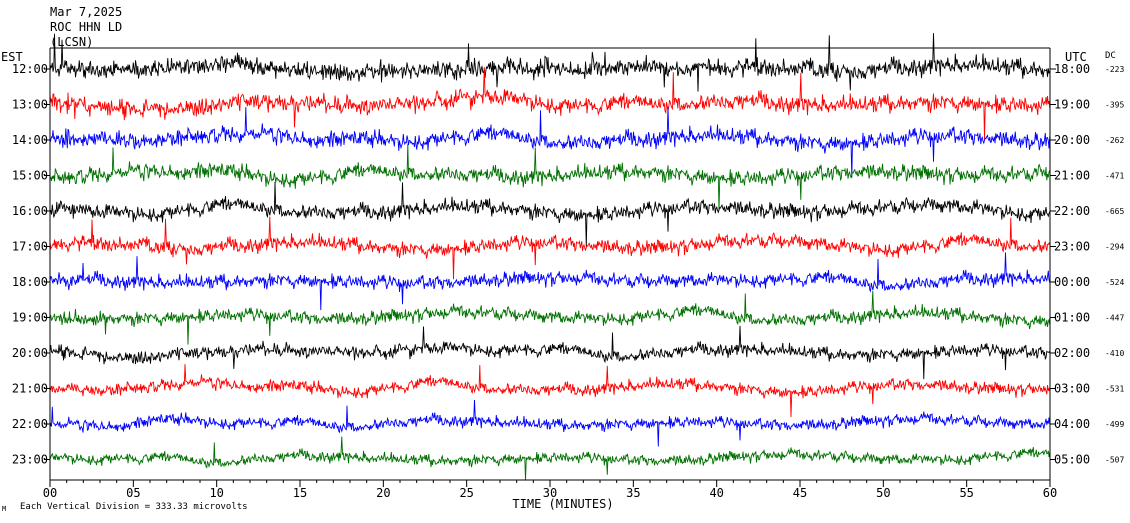  What do you see at coordinates (300, 493) in the screenshot?
I see `x-tick-label: 15` at bounding box center [300, 493].